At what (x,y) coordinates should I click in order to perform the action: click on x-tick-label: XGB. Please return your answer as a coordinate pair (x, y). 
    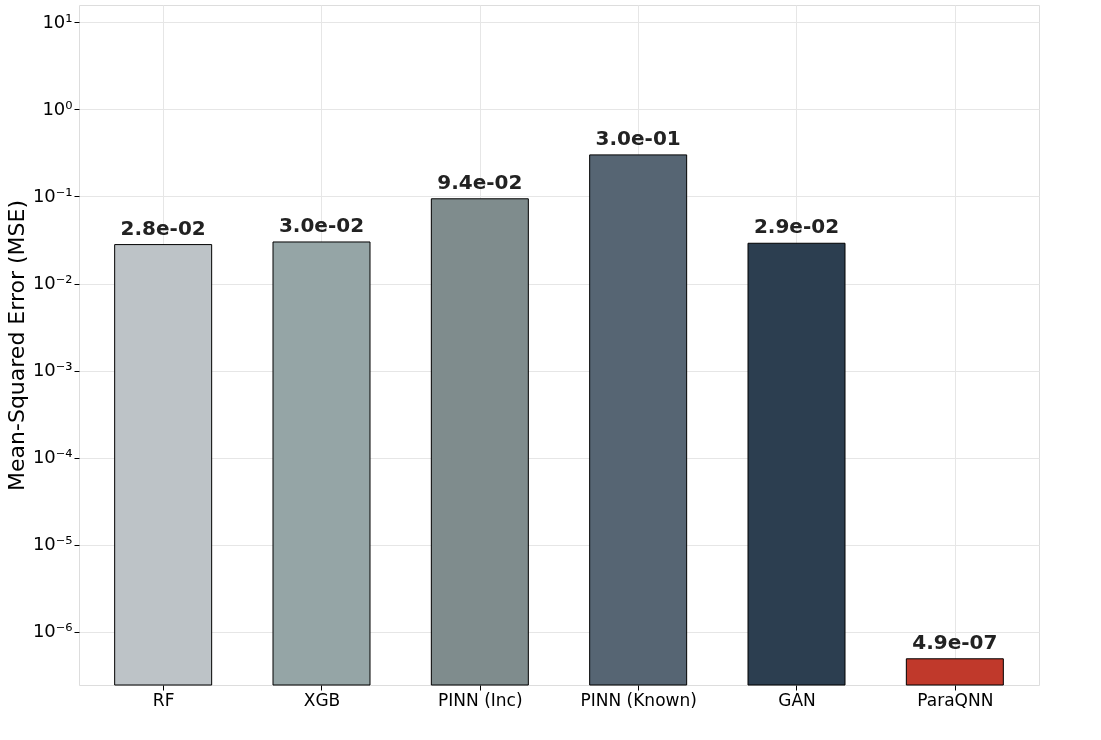
    Looking at the image, I should click on (322, 699).